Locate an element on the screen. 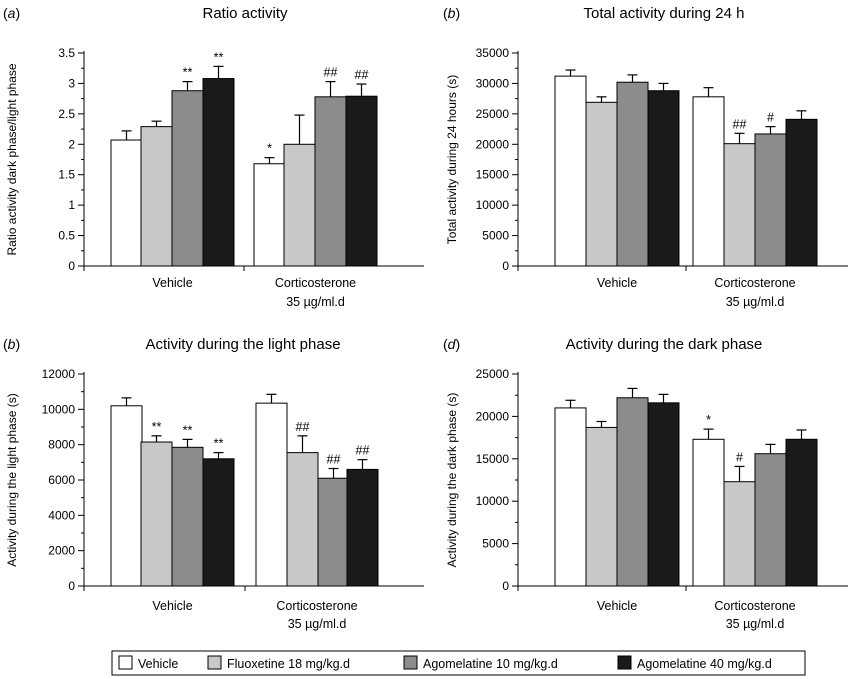 The width and height of the screenshot is (850, 679). chart-2-category-label-1: Corticosterone is located at coordinates (316, 606).